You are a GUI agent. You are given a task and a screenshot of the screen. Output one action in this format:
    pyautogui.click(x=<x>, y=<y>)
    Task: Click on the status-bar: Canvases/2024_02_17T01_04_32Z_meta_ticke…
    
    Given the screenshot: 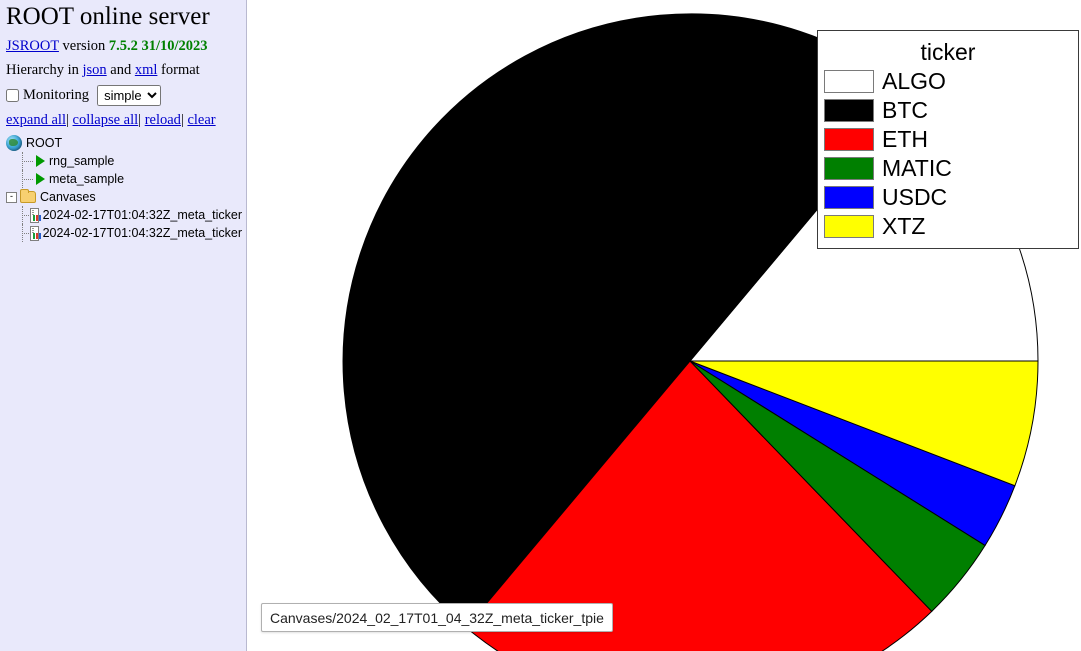 What is the action you would take?
    pyautogui.click(x=437, y=617)
    